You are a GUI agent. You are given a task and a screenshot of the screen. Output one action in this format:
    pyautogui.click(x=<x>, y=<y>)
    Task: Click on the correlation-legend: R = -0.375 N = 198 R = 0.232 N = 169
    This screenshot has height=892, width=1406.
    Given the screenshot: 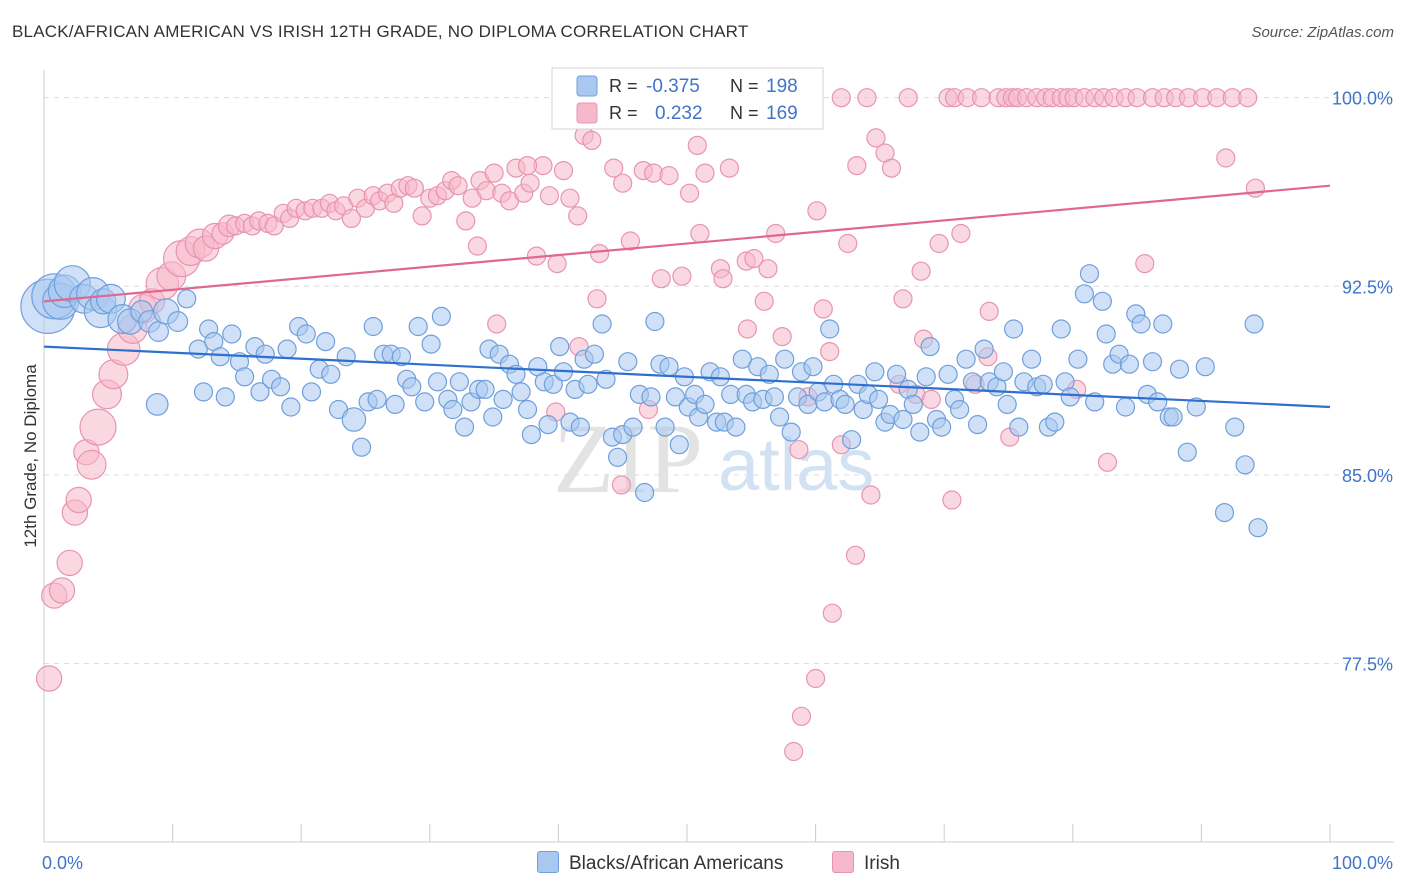 What is the action you would take?
    pyautogui.click(x=687, y=98)
    